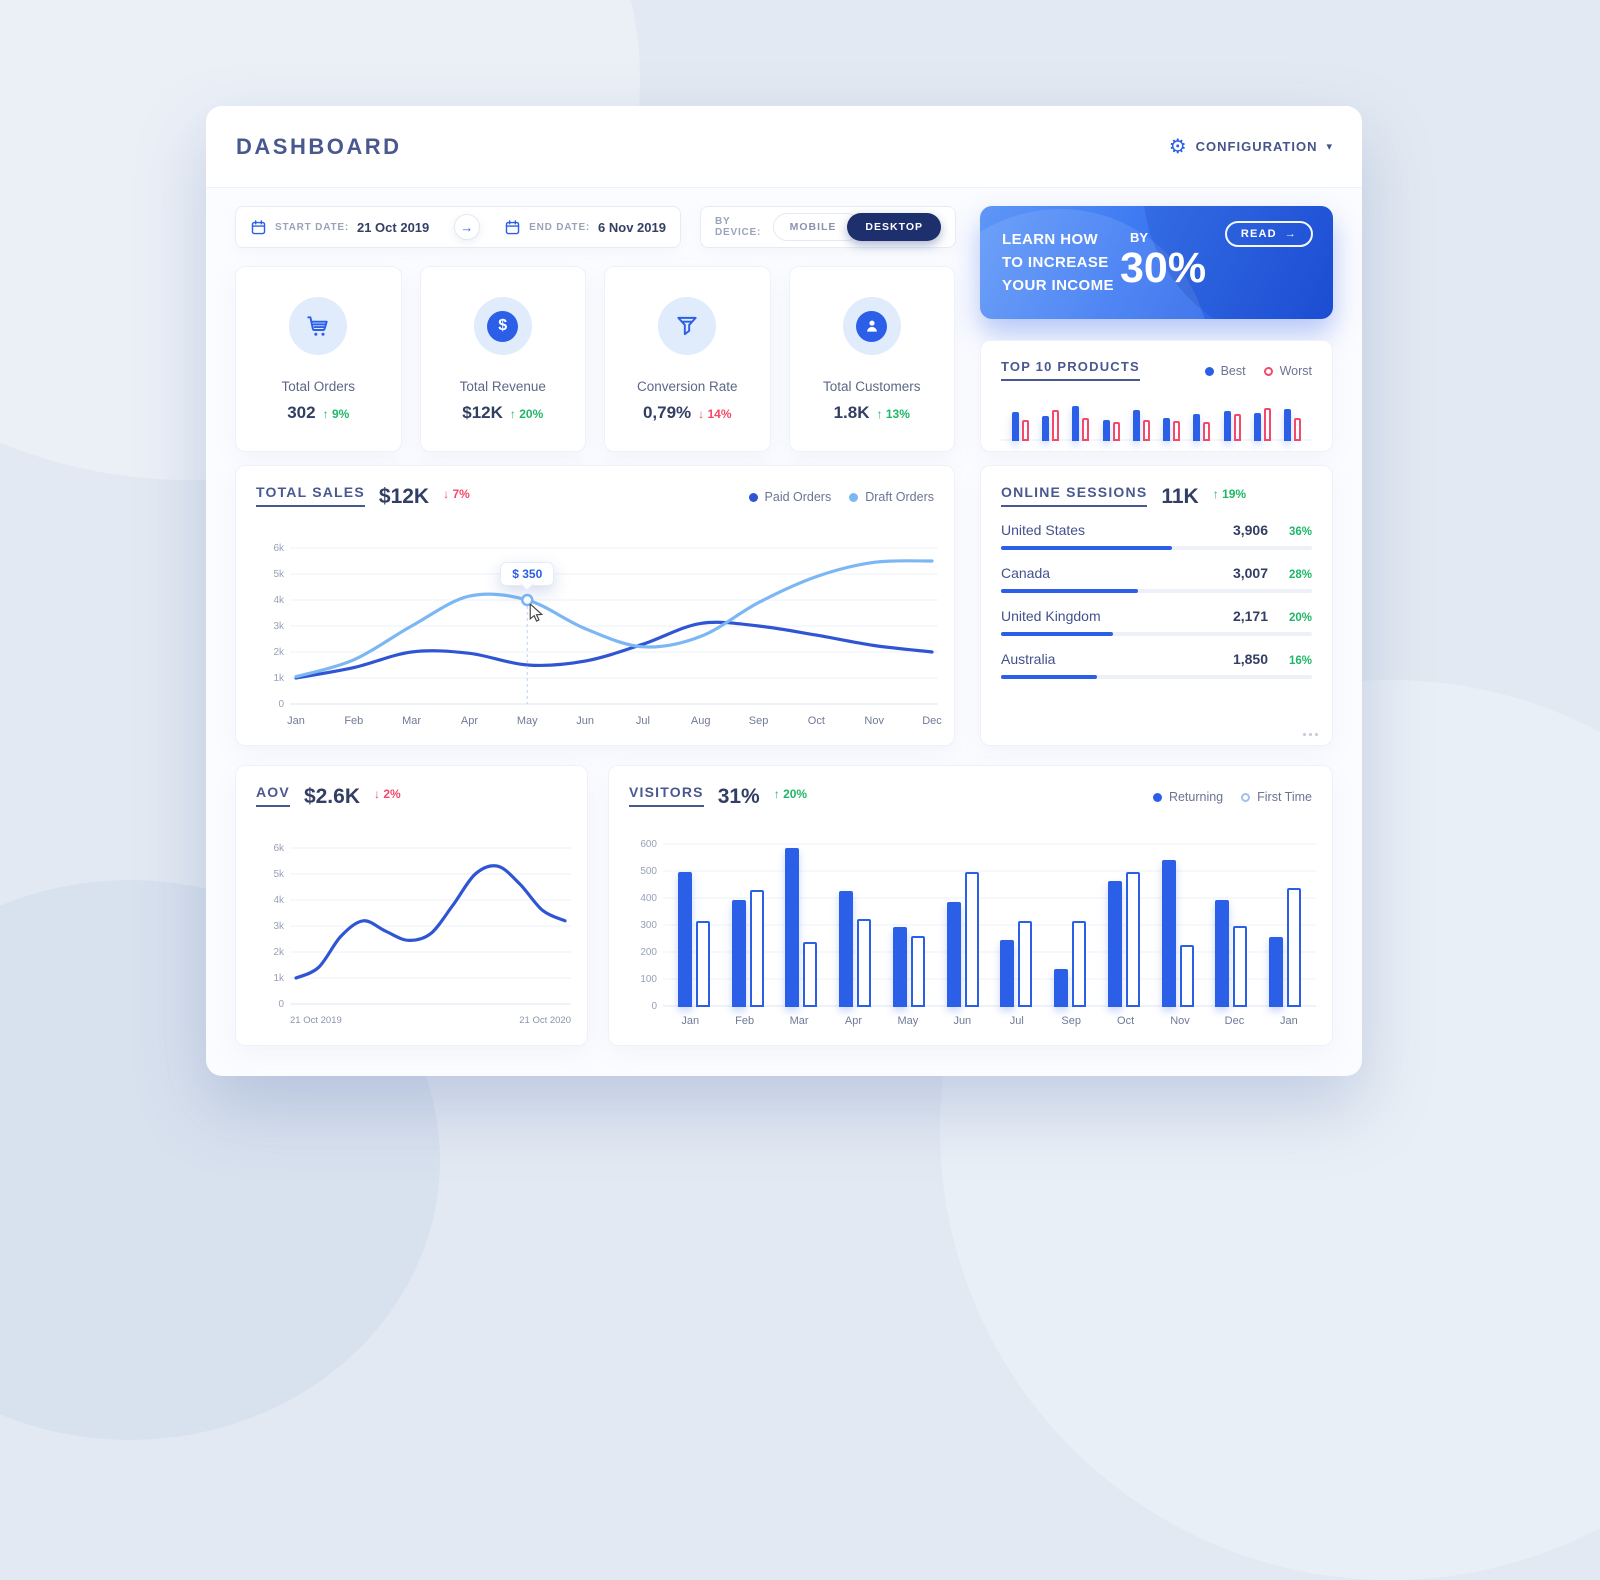 Image resolution: width=1600 pixels, height=1580 pixels. I want to click on session-percent: 28%, so click(1300, 575).